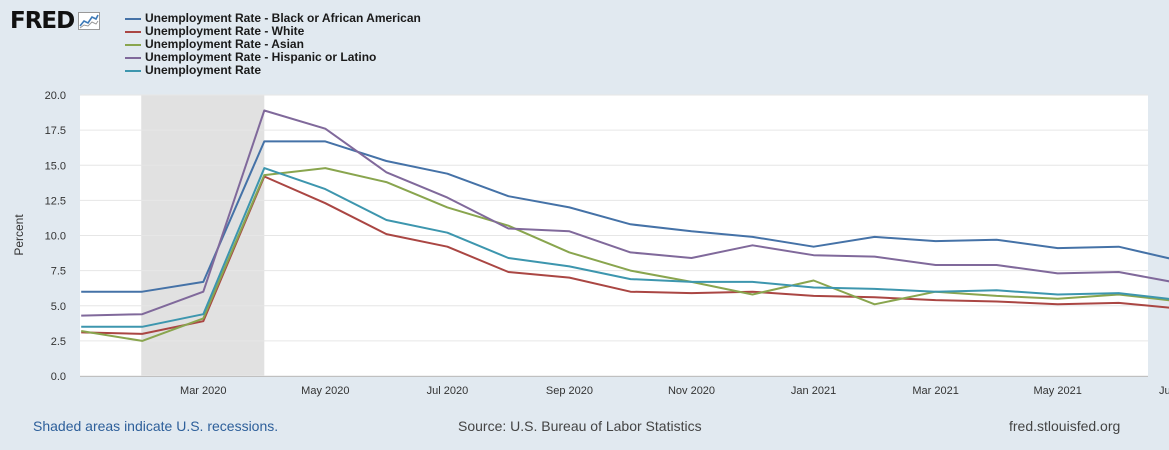 The width and height of the screenshot is (1169, 450). What do you see at coordinates (55, 237) in the screenshot?
I see `y-tick-label: 10.0` at bounding box center [55, 237].